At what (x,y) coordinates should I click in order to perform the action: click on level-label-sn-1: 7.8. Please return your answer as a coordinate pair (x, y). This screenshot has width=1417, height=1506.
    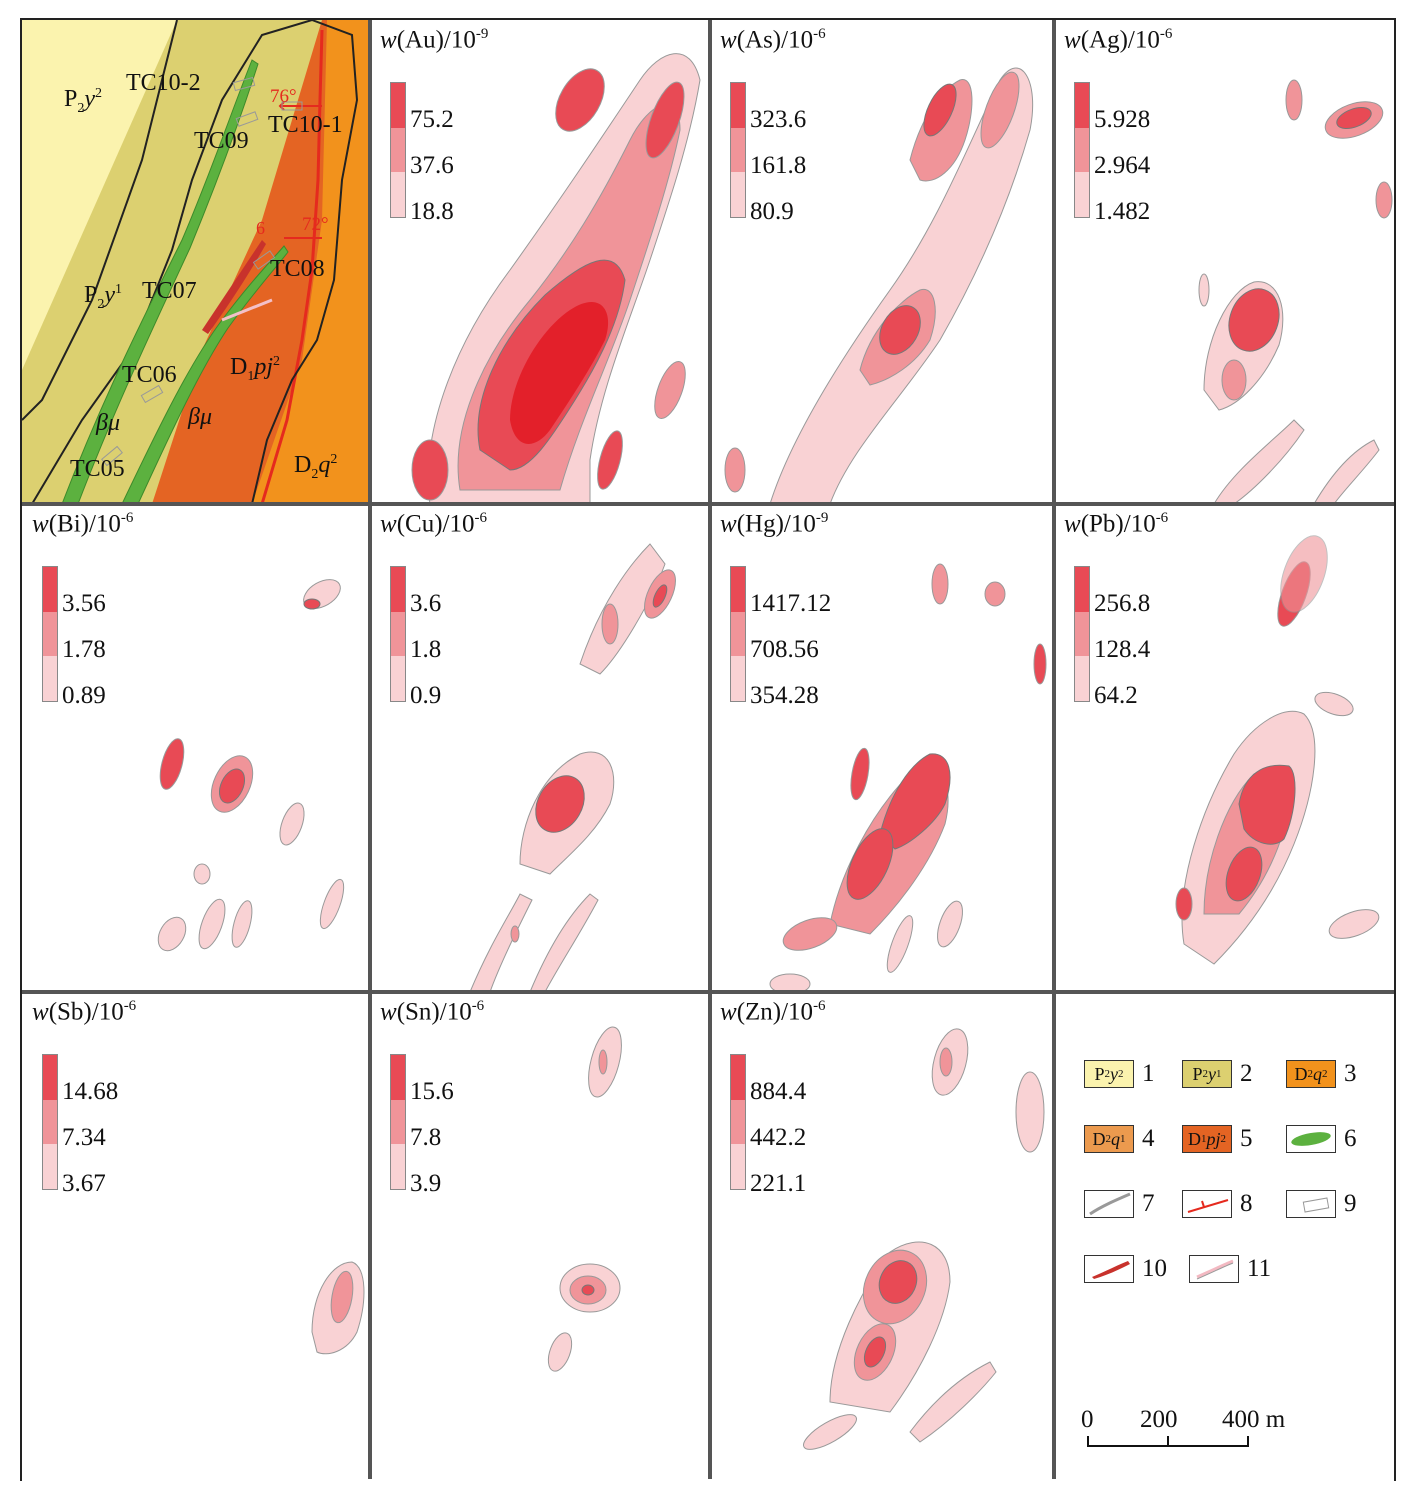
    Looking at the image, I should click on (426, 1137).